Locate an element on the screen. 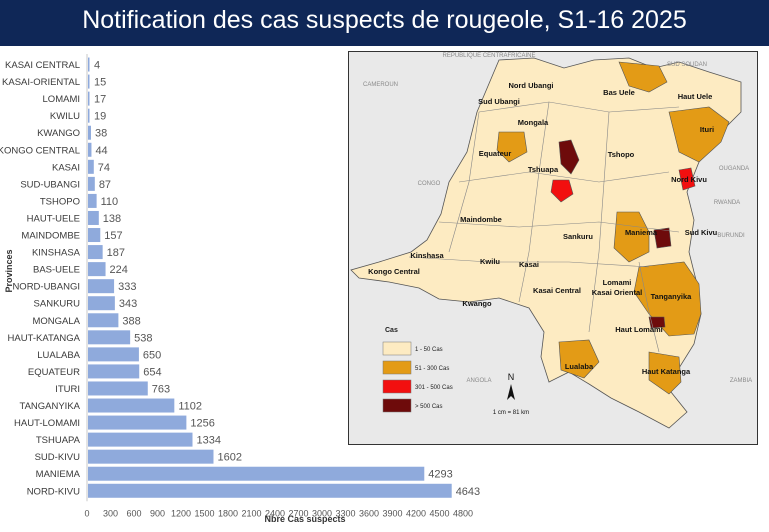  legend-swatch is located at coordinates (397, 405).